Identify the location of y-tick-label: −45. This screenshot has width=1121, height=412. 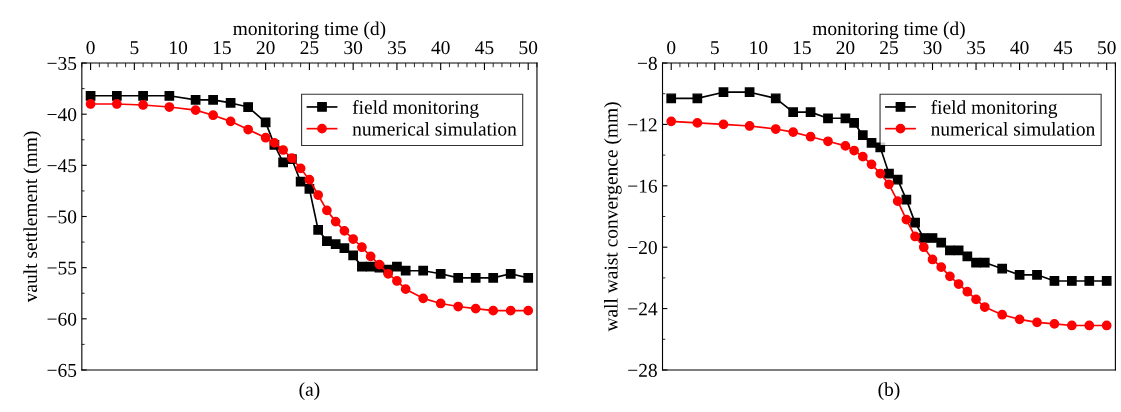
(62, 166).